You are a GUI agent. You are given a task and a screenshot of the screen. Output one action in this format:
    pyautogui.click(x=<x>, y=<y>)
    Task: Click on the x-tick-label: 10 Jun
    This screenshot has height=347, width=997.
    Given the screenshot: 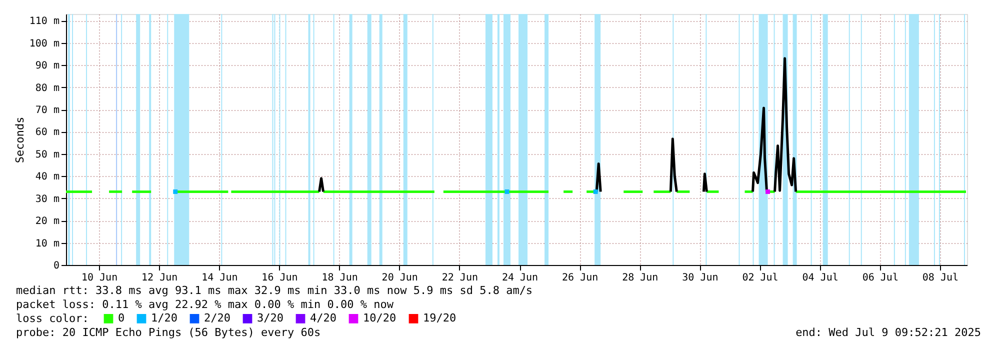 What is the action you would take?
    pyautogui.click(x=99, y=278)
    